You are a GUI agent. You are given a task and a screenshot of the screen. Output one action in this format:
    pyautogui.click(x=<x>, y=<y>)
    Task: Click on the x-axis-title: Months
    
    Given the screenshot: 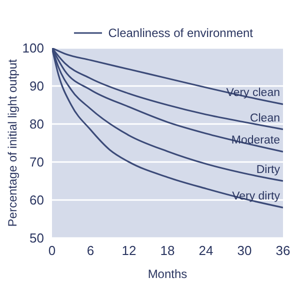 What is the action you would take?
    pyautogui.click(x=168, y=274)
    